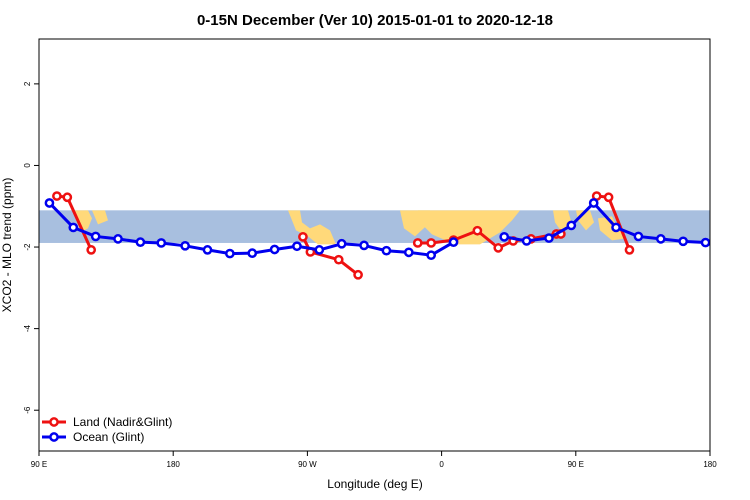 The width and height of the screenshot is (750, 500). I want to click on y-tick-label: -6, so click(27, 410).